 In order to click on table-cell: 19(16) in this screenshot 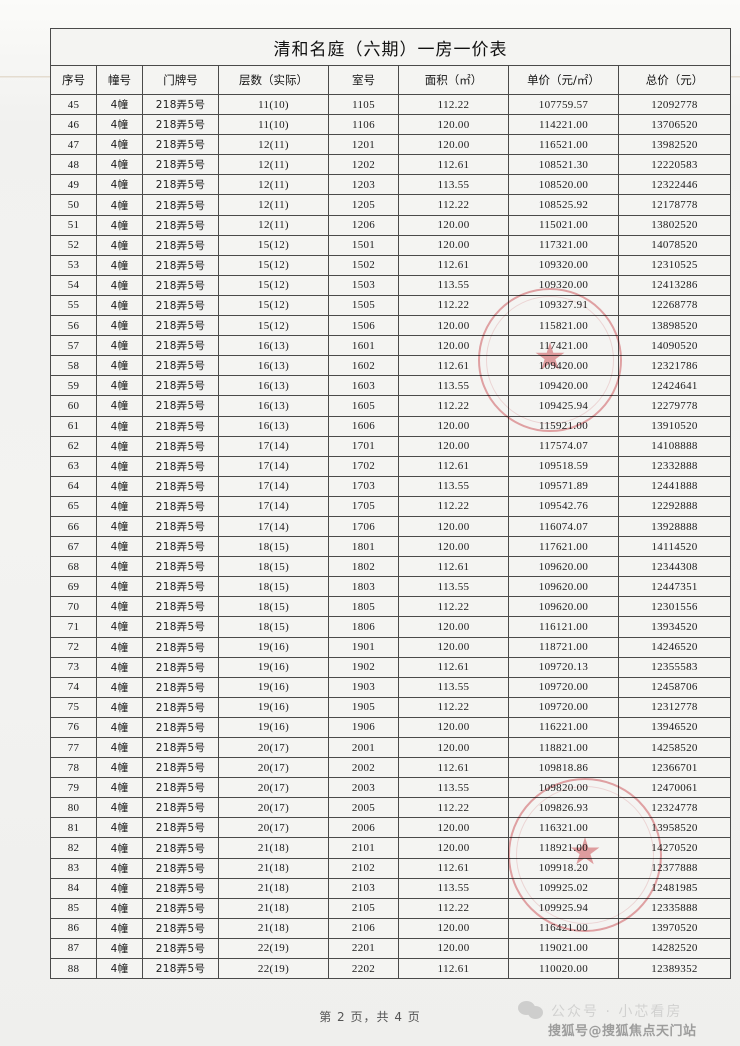, I will do `click(273, 687)`.